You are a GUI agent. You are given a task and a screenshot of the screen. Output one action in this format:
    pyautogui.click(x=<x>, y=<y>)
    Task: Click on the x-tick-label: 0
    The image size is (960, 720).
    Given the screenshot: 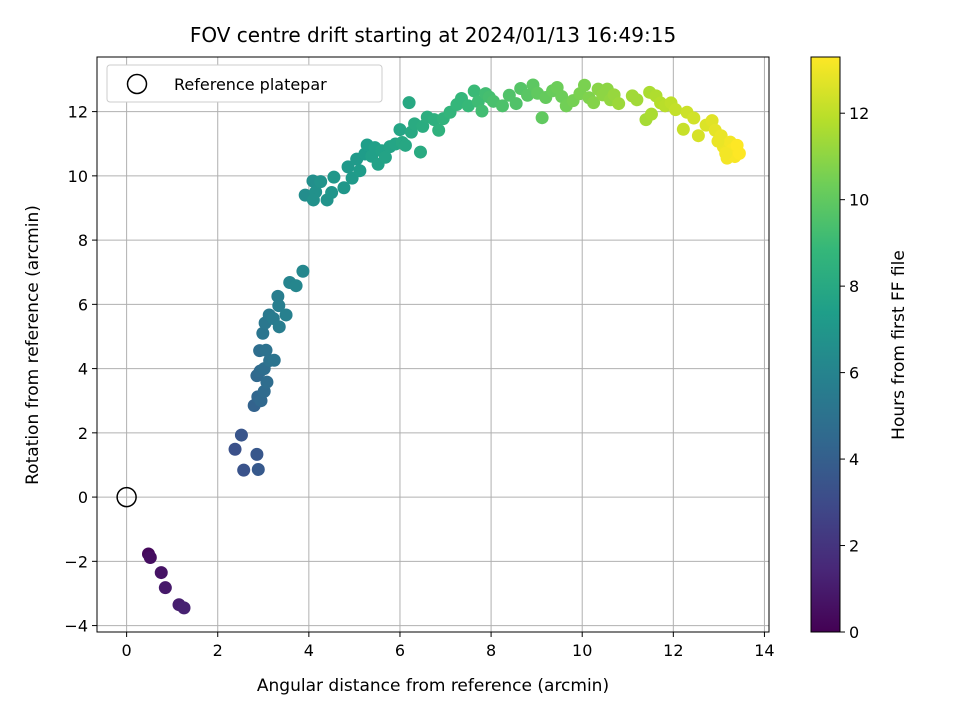 What is the action you would take?
    pyautogui.click(x=127, y=650)
    